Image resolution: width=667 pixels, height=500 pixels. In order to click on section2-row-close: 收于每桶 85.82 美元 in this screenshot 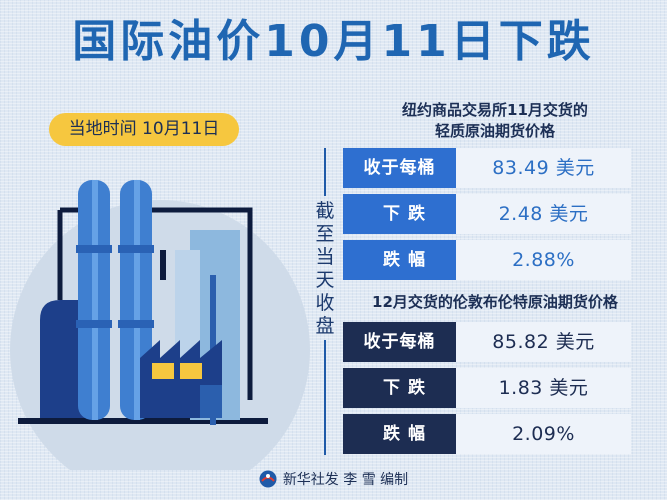, I will do `click(487, 342)`.